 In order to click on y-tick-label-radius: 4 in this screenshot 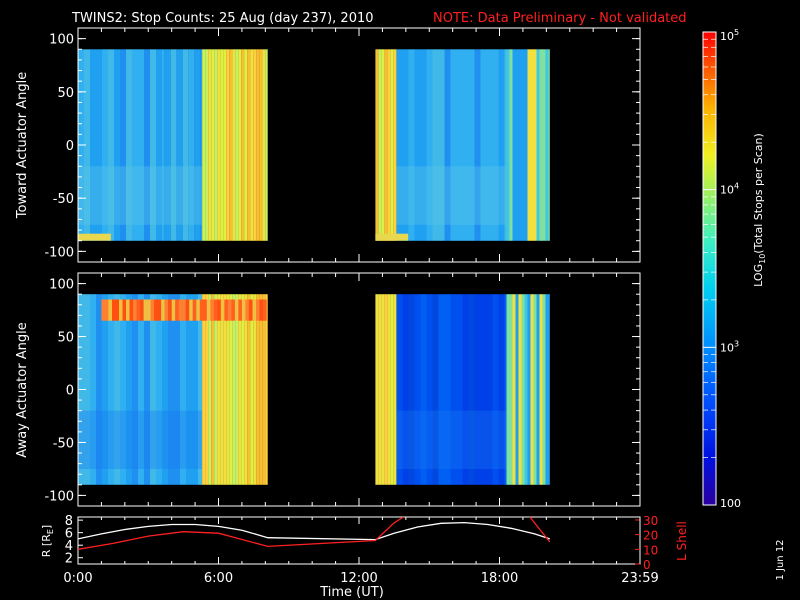, I will do `click(69, 546)`.